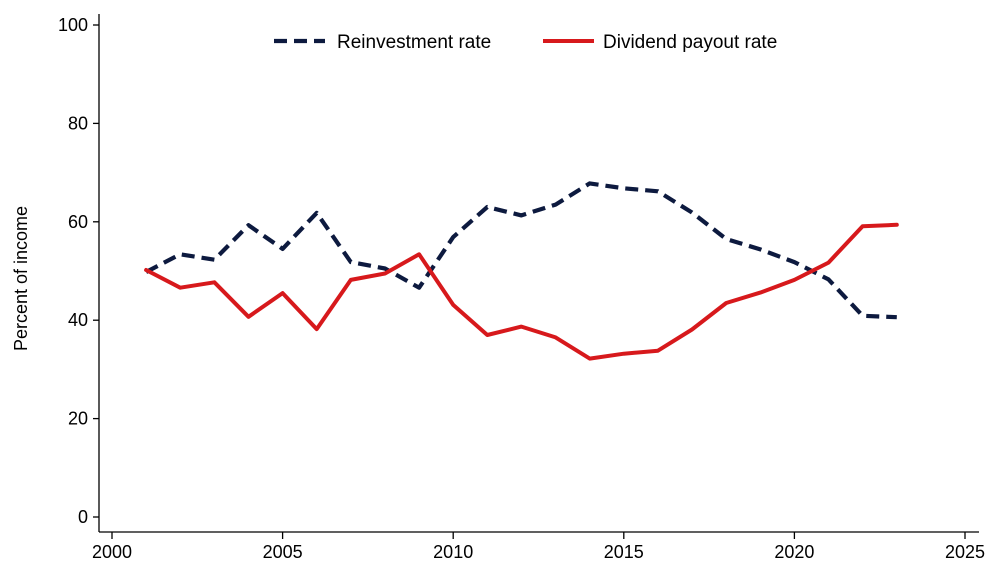 This screenshot has height=568, width=1000. I want to click on legend: Reinvestment rate Dividend payout rate, so click(525, 42).